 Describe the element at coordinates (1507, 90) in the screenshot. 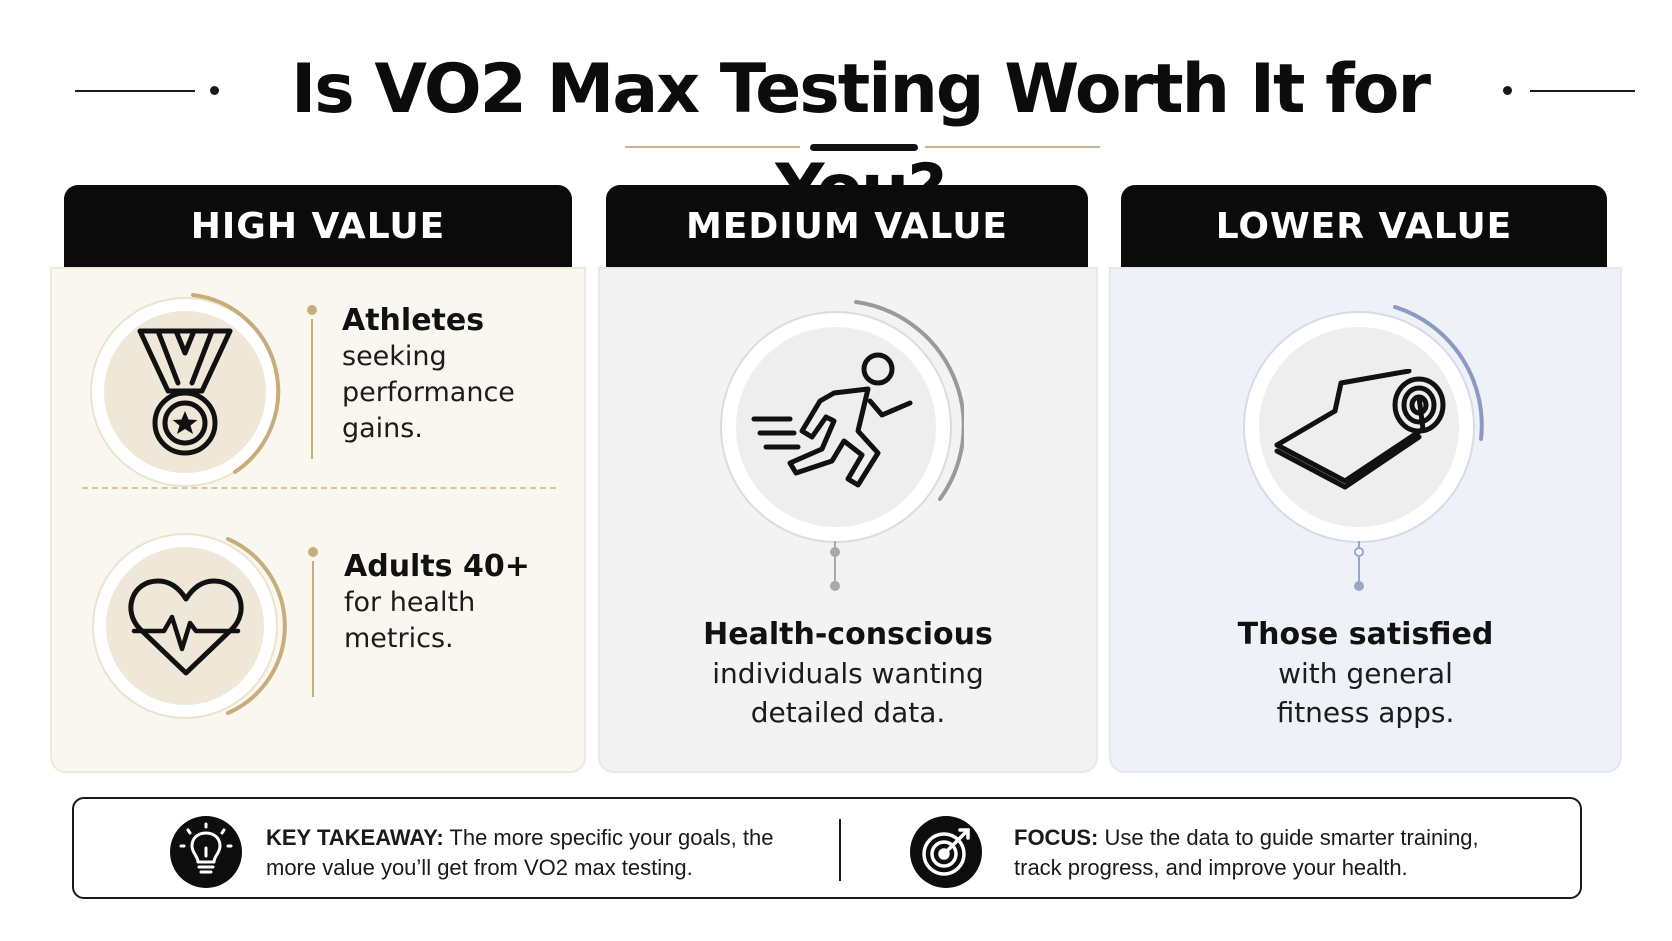

I see `title-right-dot` at that location.